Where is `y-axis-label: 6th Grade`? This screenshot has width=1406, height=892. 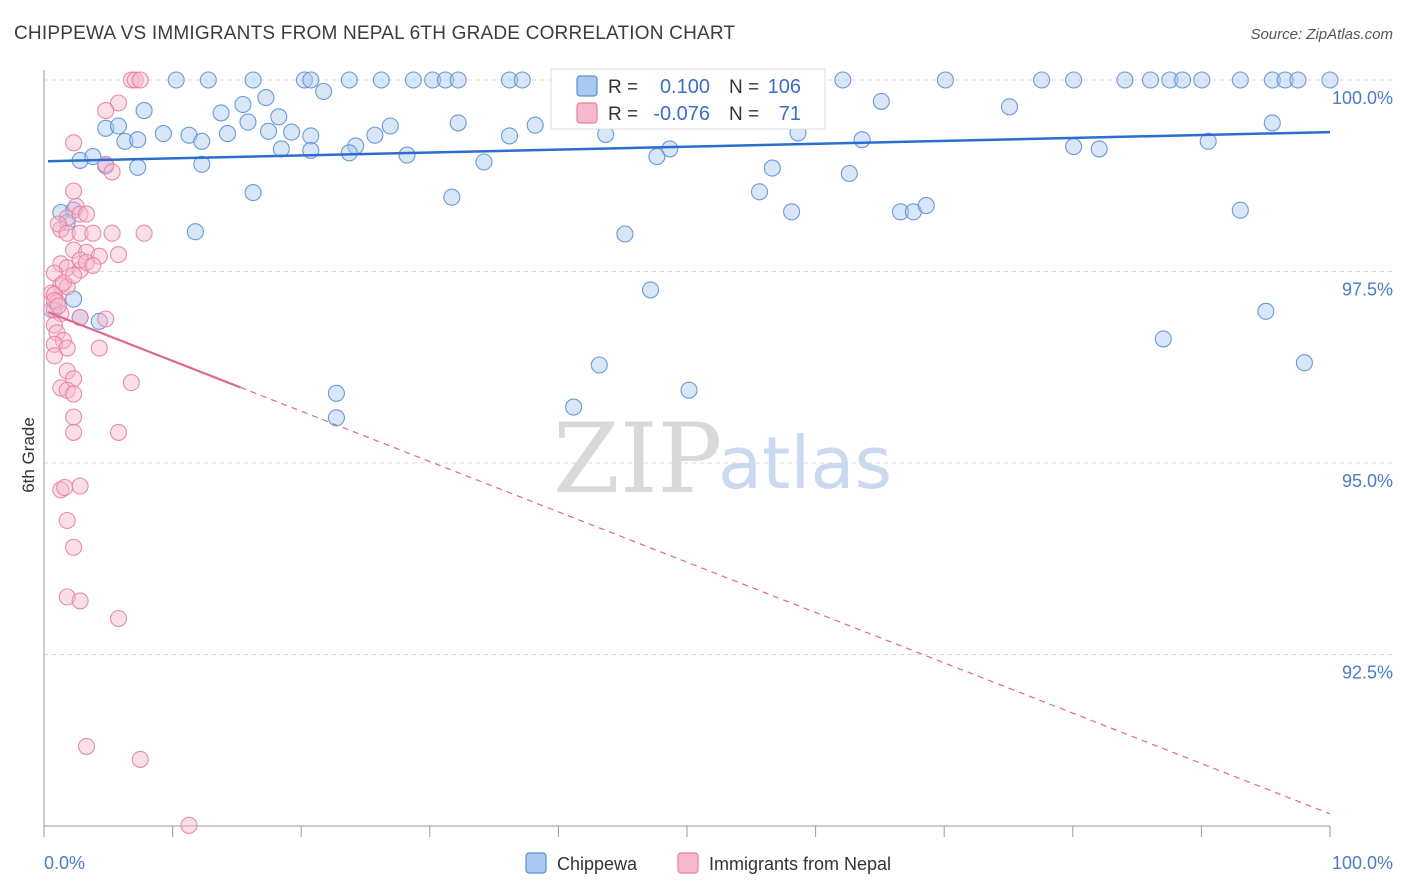 y-axis-label: 6th Grade is located at coordinates (28, 455).